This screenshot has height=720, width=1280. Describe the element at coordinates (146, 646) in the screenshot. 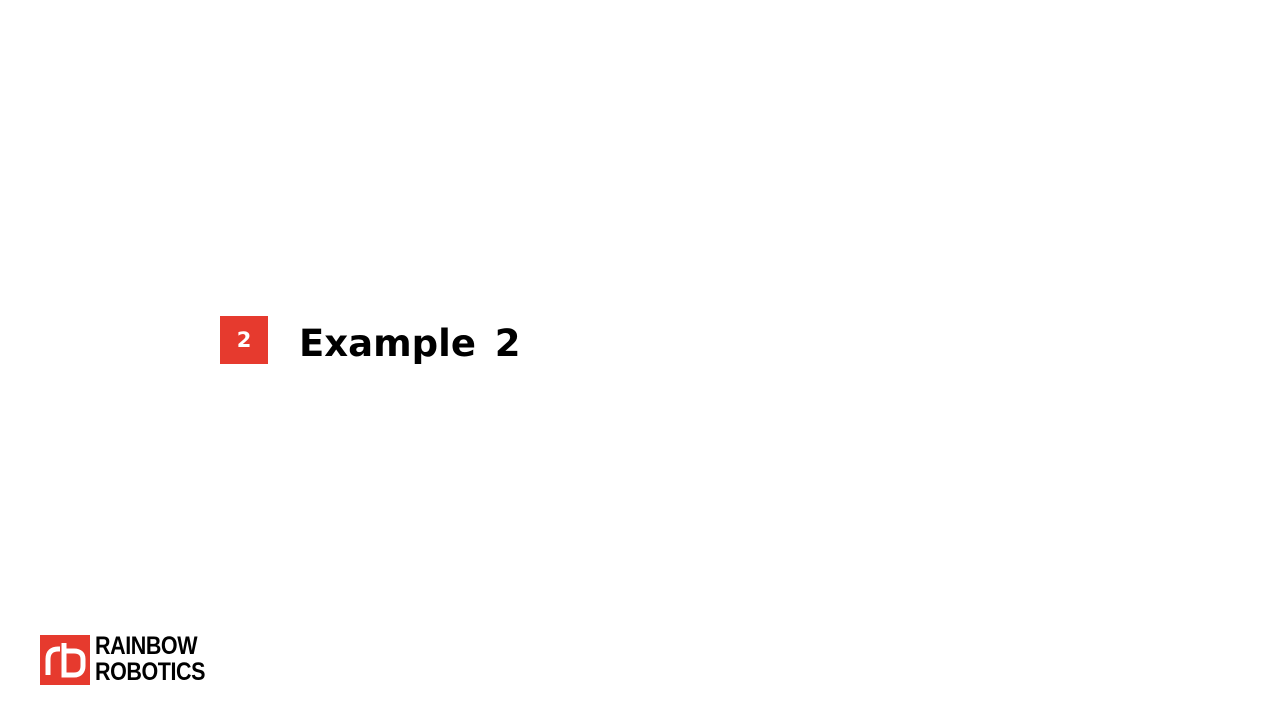

I see `logo-line-1: RAINBOW` at that location.